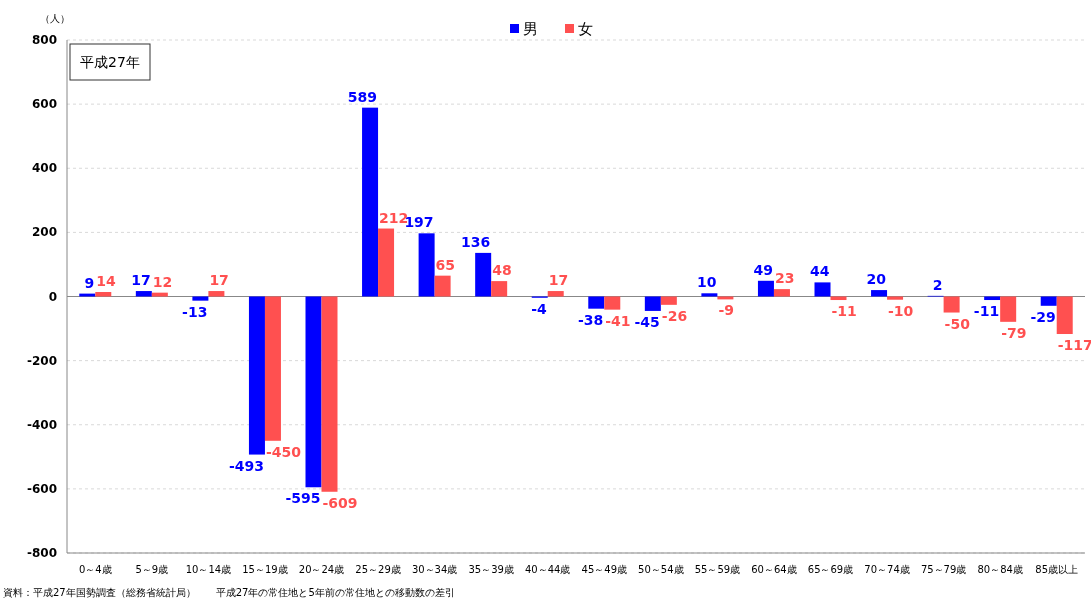  I want to click on x-tick-label: 55～59歳, so click(717, 569).